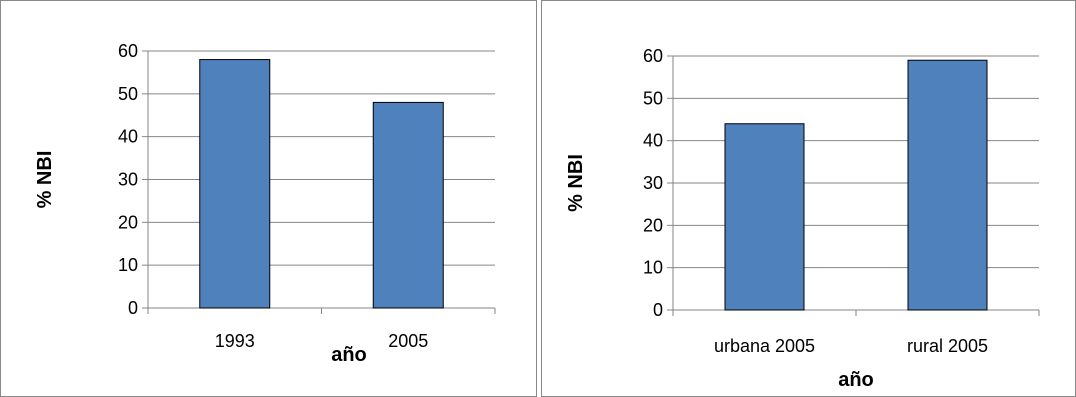  What do you see at coordinates (947, 185) in the screenshot?
I see `bar-rural-2005` at bounding box center [947, 185].